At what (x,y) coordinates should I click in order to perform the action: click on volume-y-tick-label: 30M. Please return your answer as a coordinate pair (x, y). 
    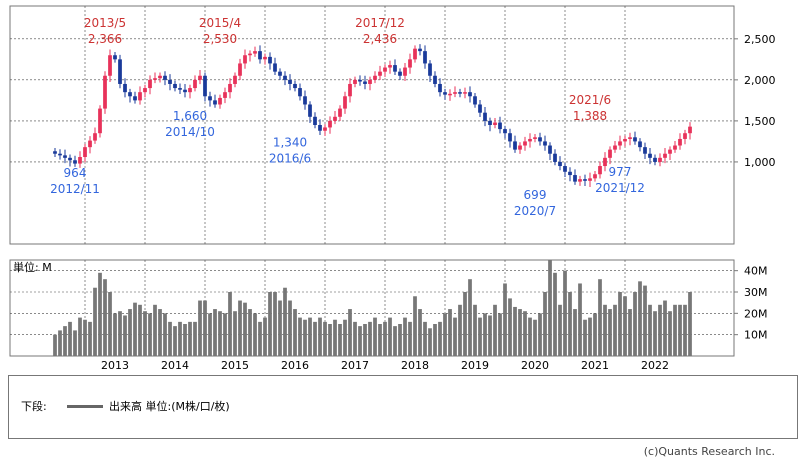
    Looking at the image, I should click on (756, 292).